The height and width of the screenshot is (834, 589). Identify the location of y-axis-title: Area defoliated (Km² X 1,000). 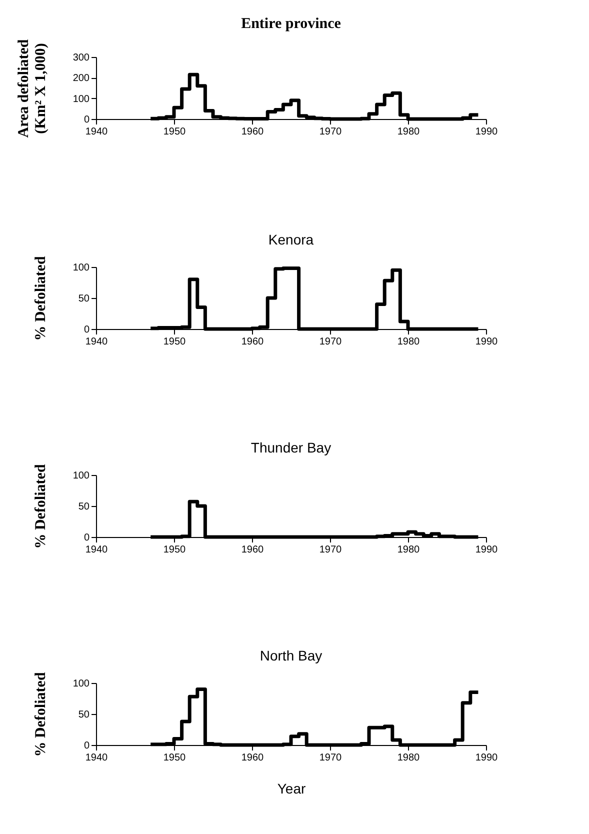
(32, 88).